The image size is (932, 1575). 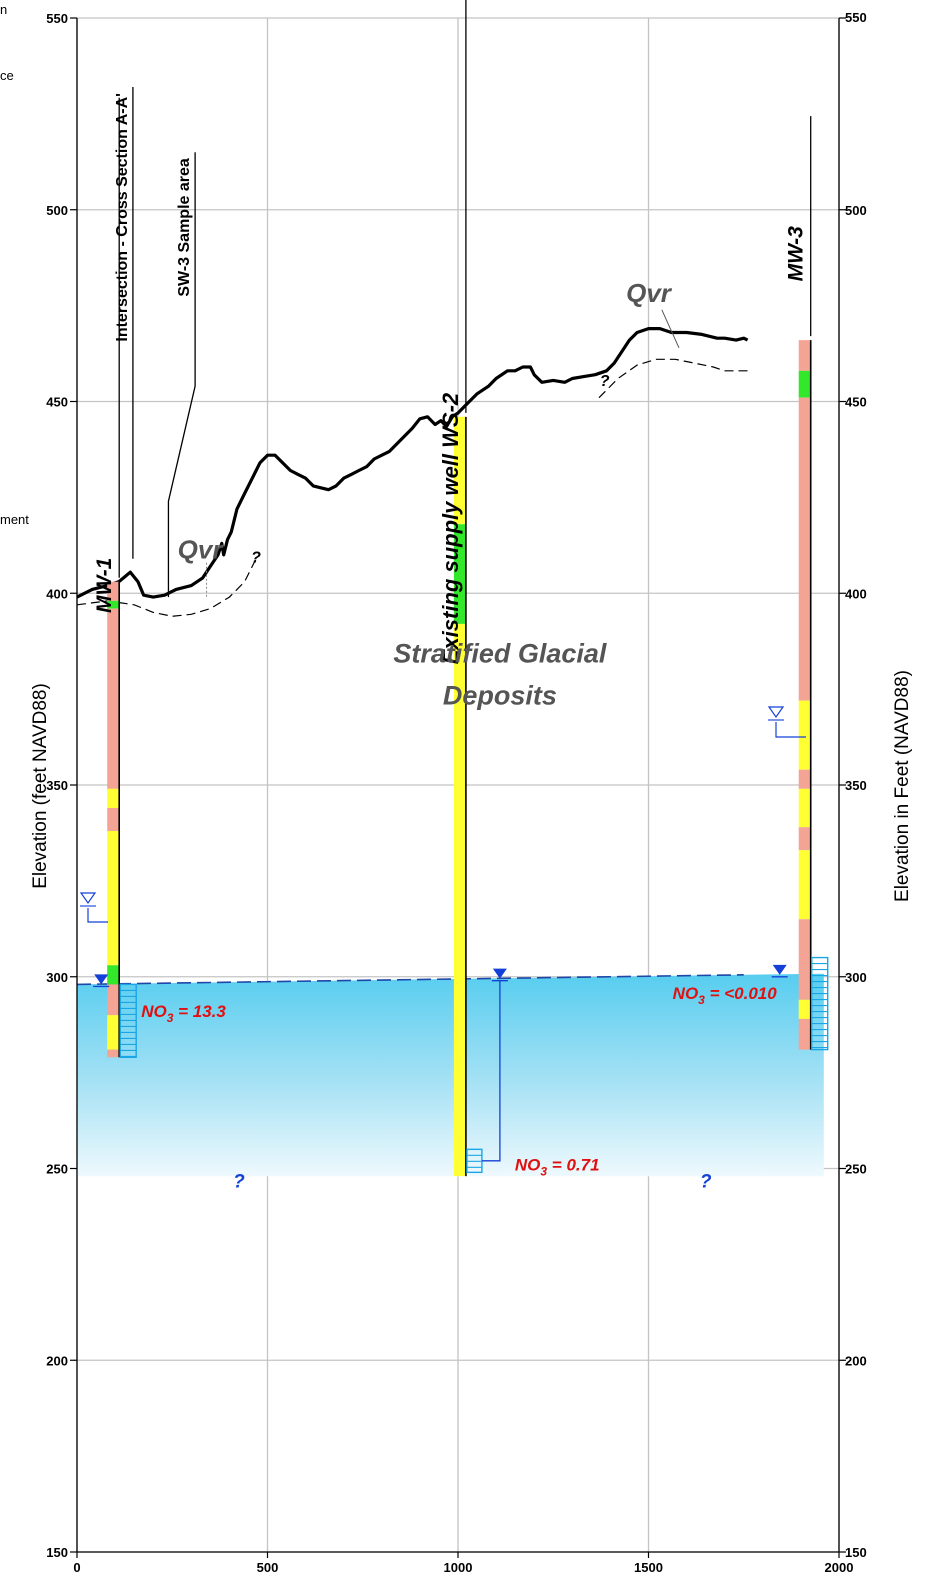 What do you see at coordinates (76, 1567) in the screenshot?
I see `x-tick-label: 0` at bounding box center [76, 1567].